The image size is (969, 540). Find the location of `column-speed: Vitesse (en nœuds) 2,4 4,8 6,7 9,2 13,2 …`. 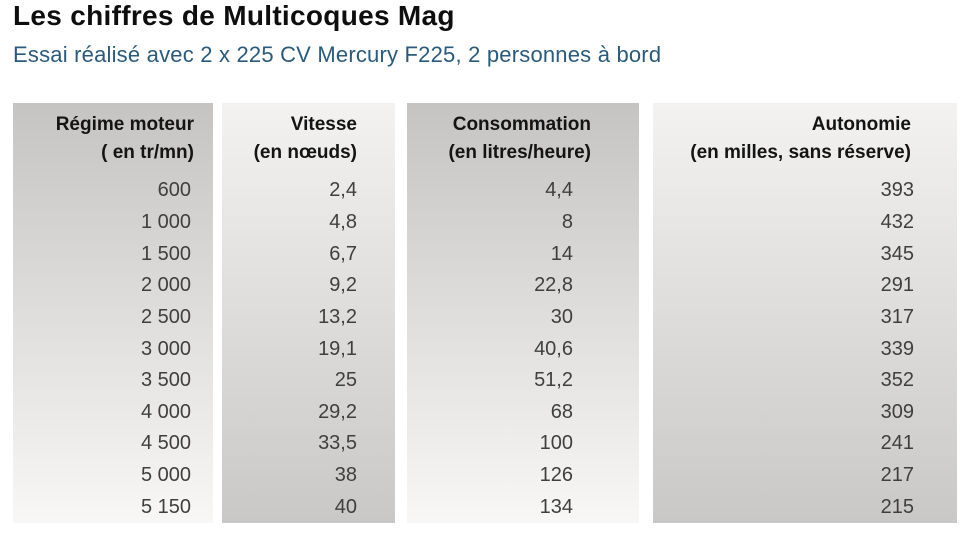

column-speed: Vitesse (en nœuds) 2,4 4,8 6,7 9,2 13,2 … is located at coordinates (308, 313).